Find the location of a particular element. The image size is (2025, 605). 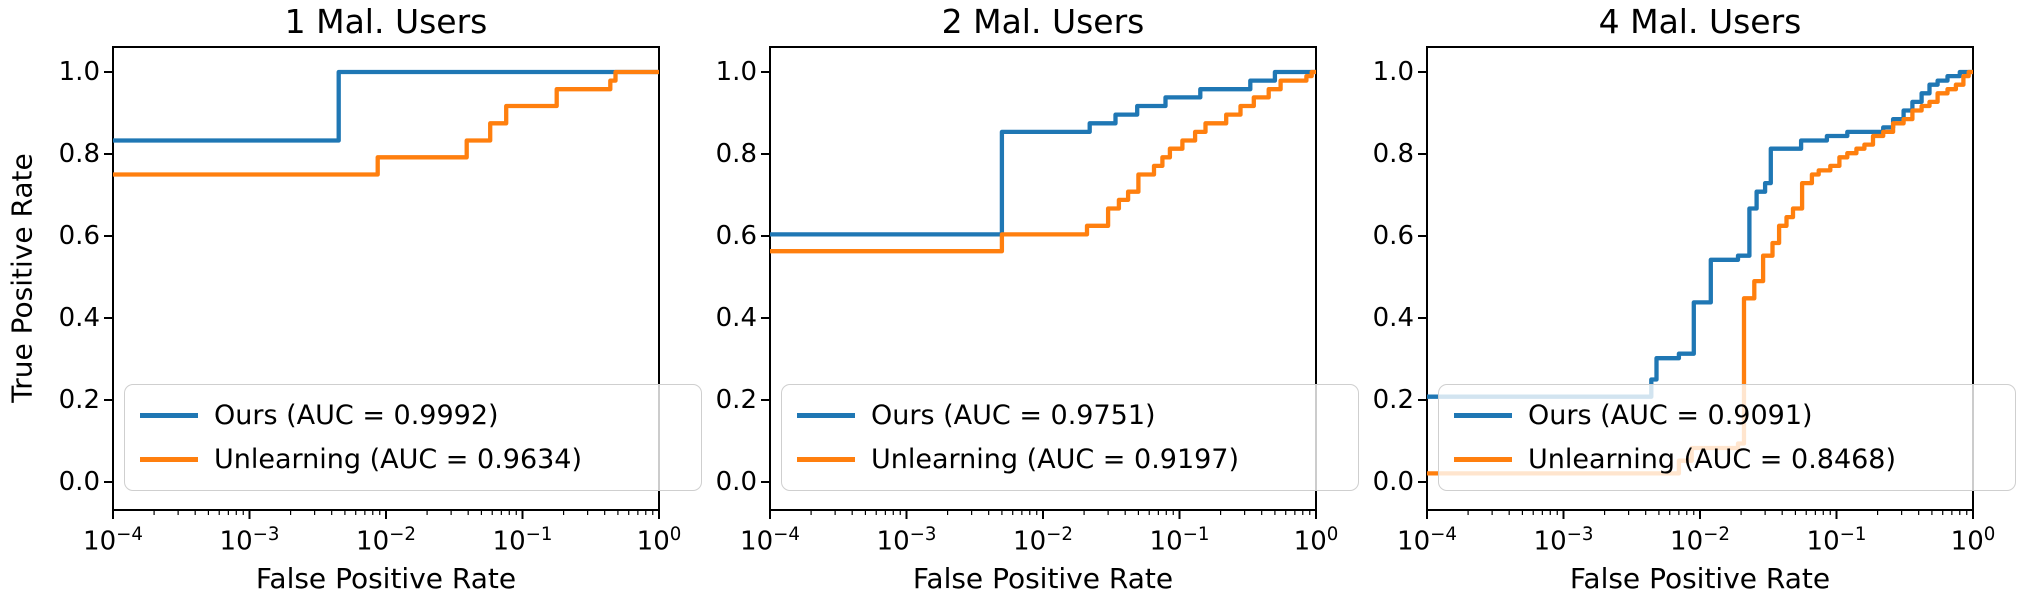

legend-label: Unlearning (AUC = 0.9197) is located at coordinates (1055, 459).